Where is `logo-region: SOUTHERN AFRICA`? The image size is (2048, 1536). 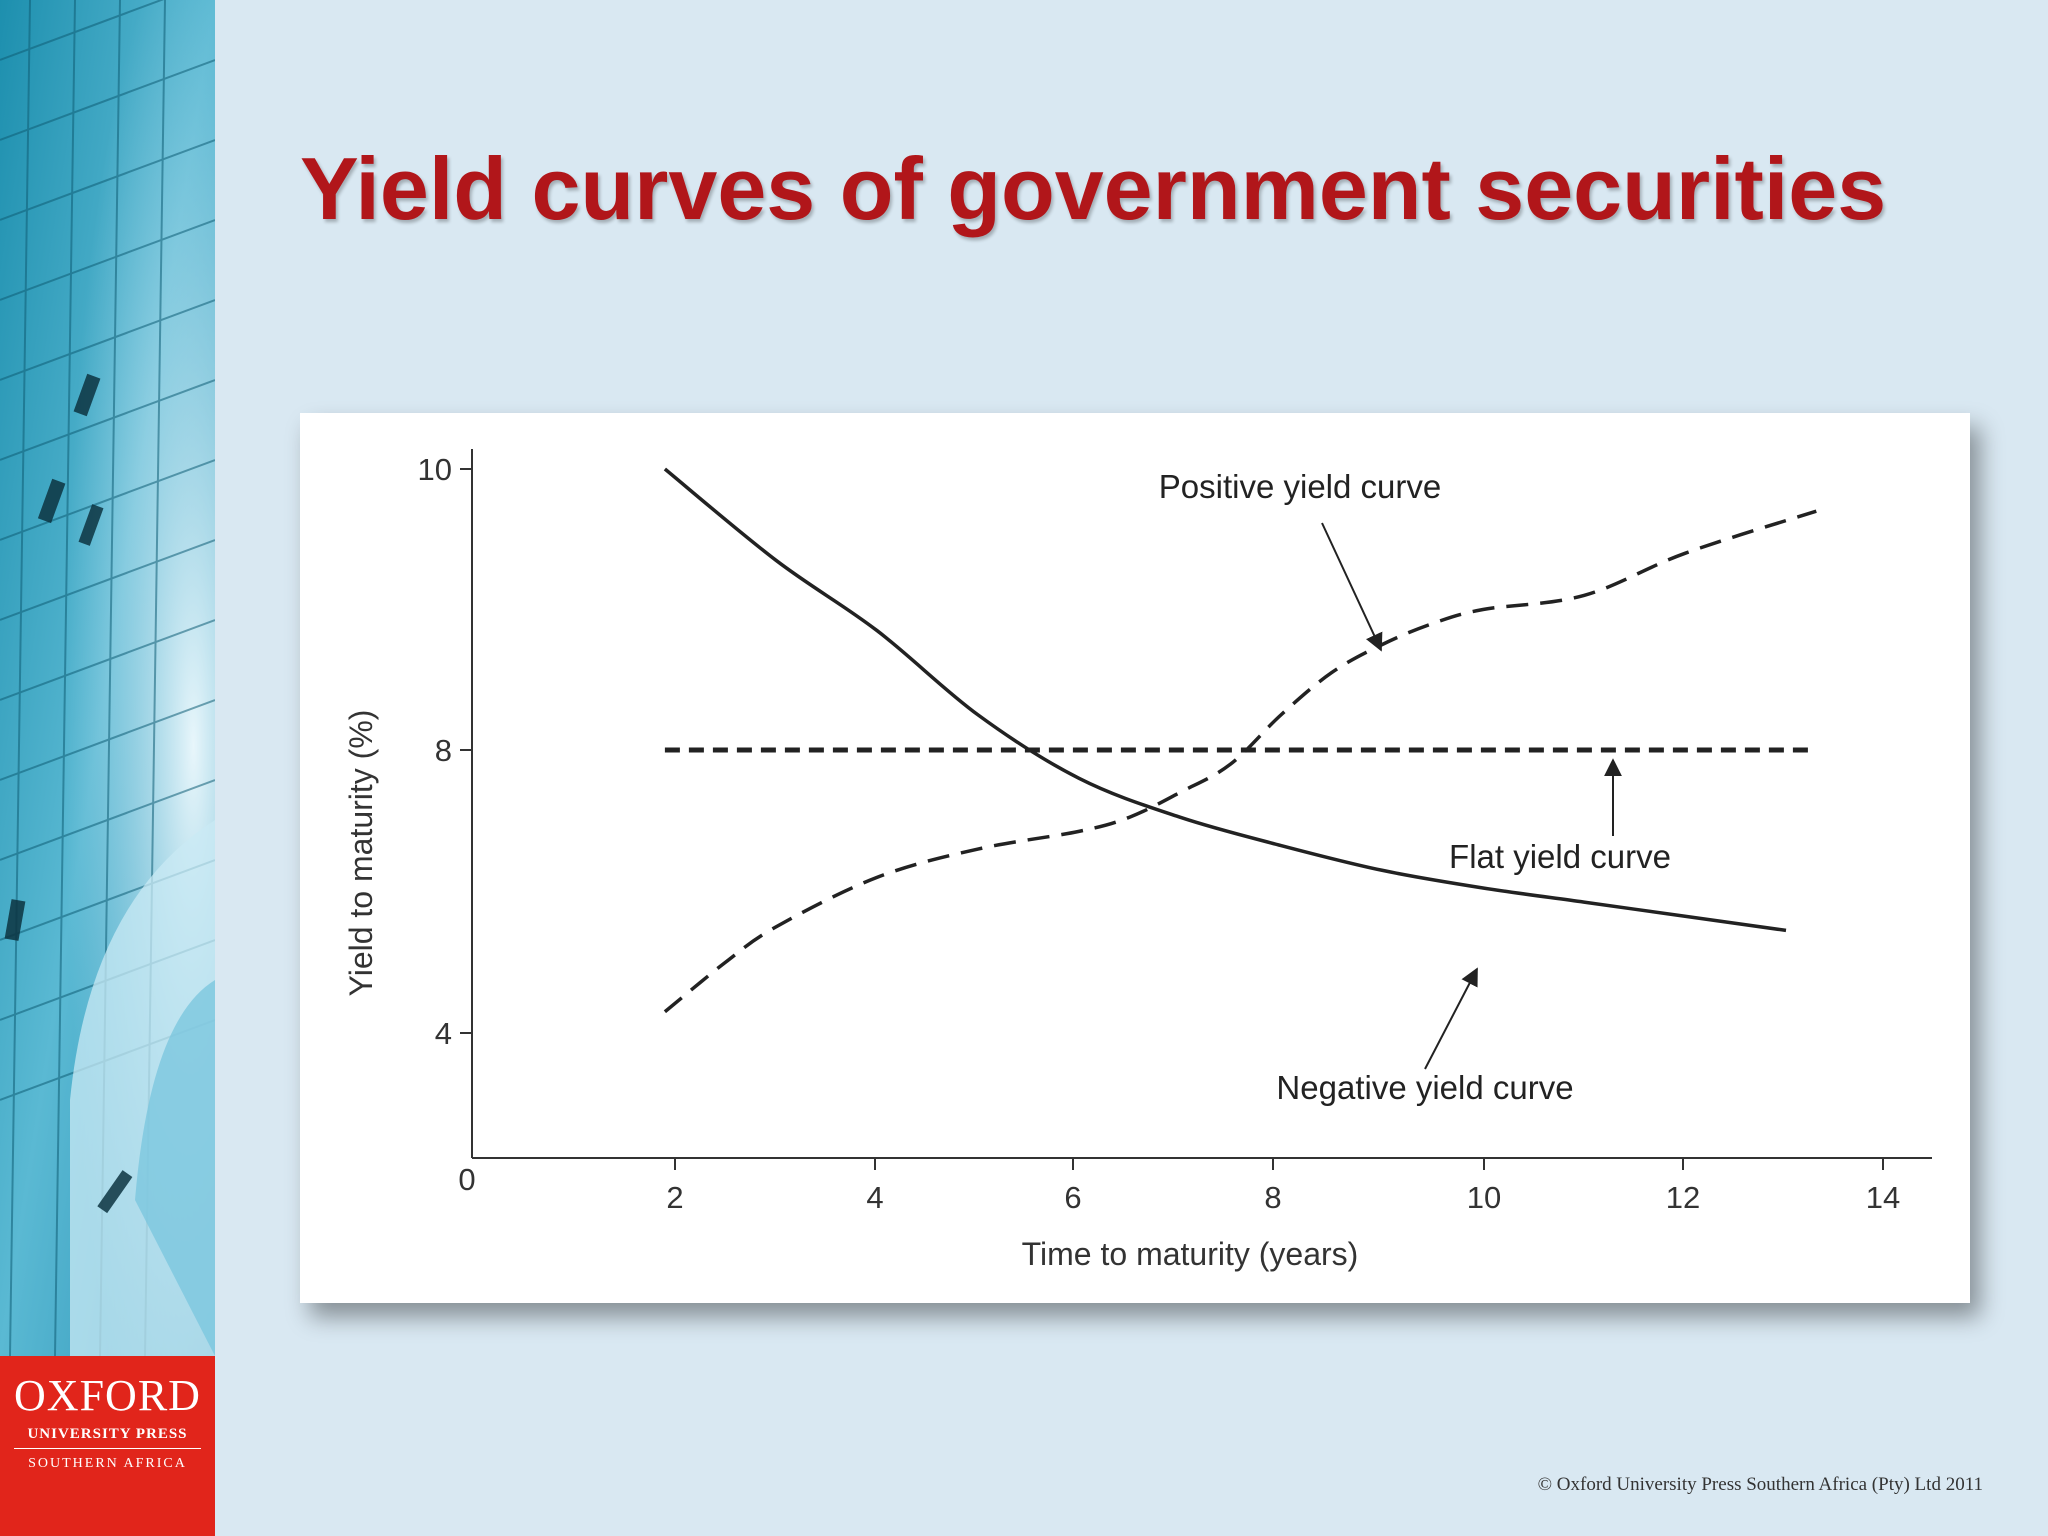
logo-region: SOUTHERN AFRICA is located at coordinates (107, 1463).